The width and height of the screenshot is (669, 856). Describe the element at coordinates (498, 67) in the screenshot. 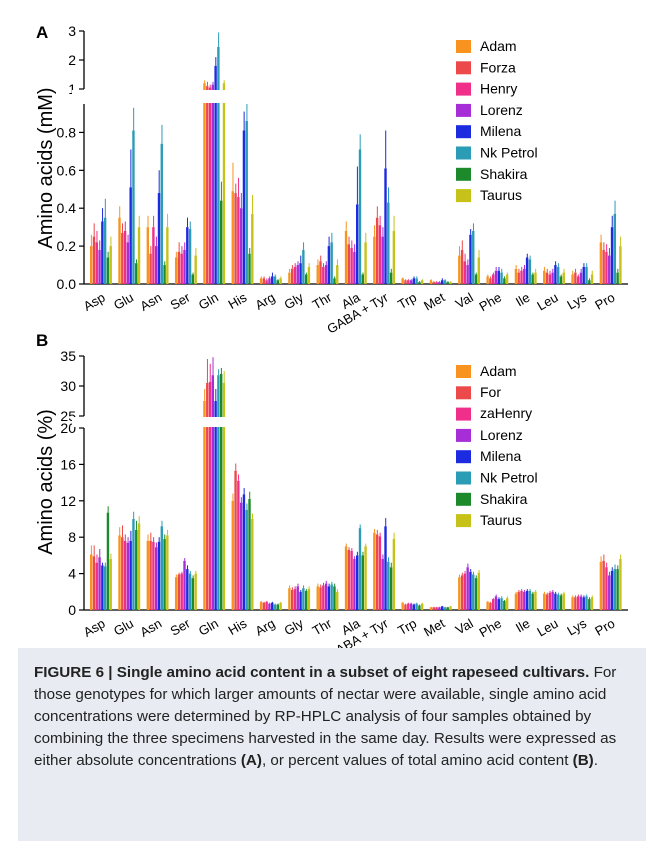

I see `legend-label: Forza` at that location.